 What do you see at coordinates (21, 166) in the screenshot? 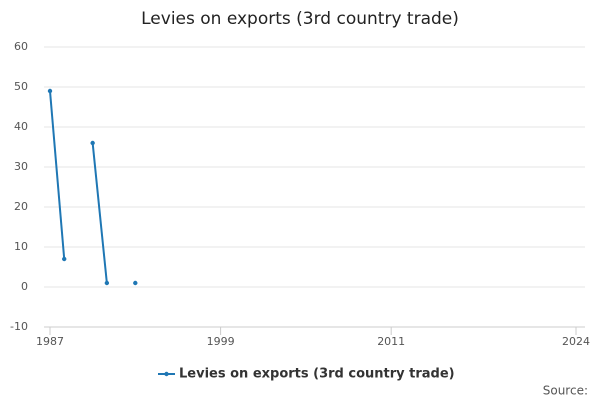
I see `y-tick-label: 30` at bounding box center [21, 166].